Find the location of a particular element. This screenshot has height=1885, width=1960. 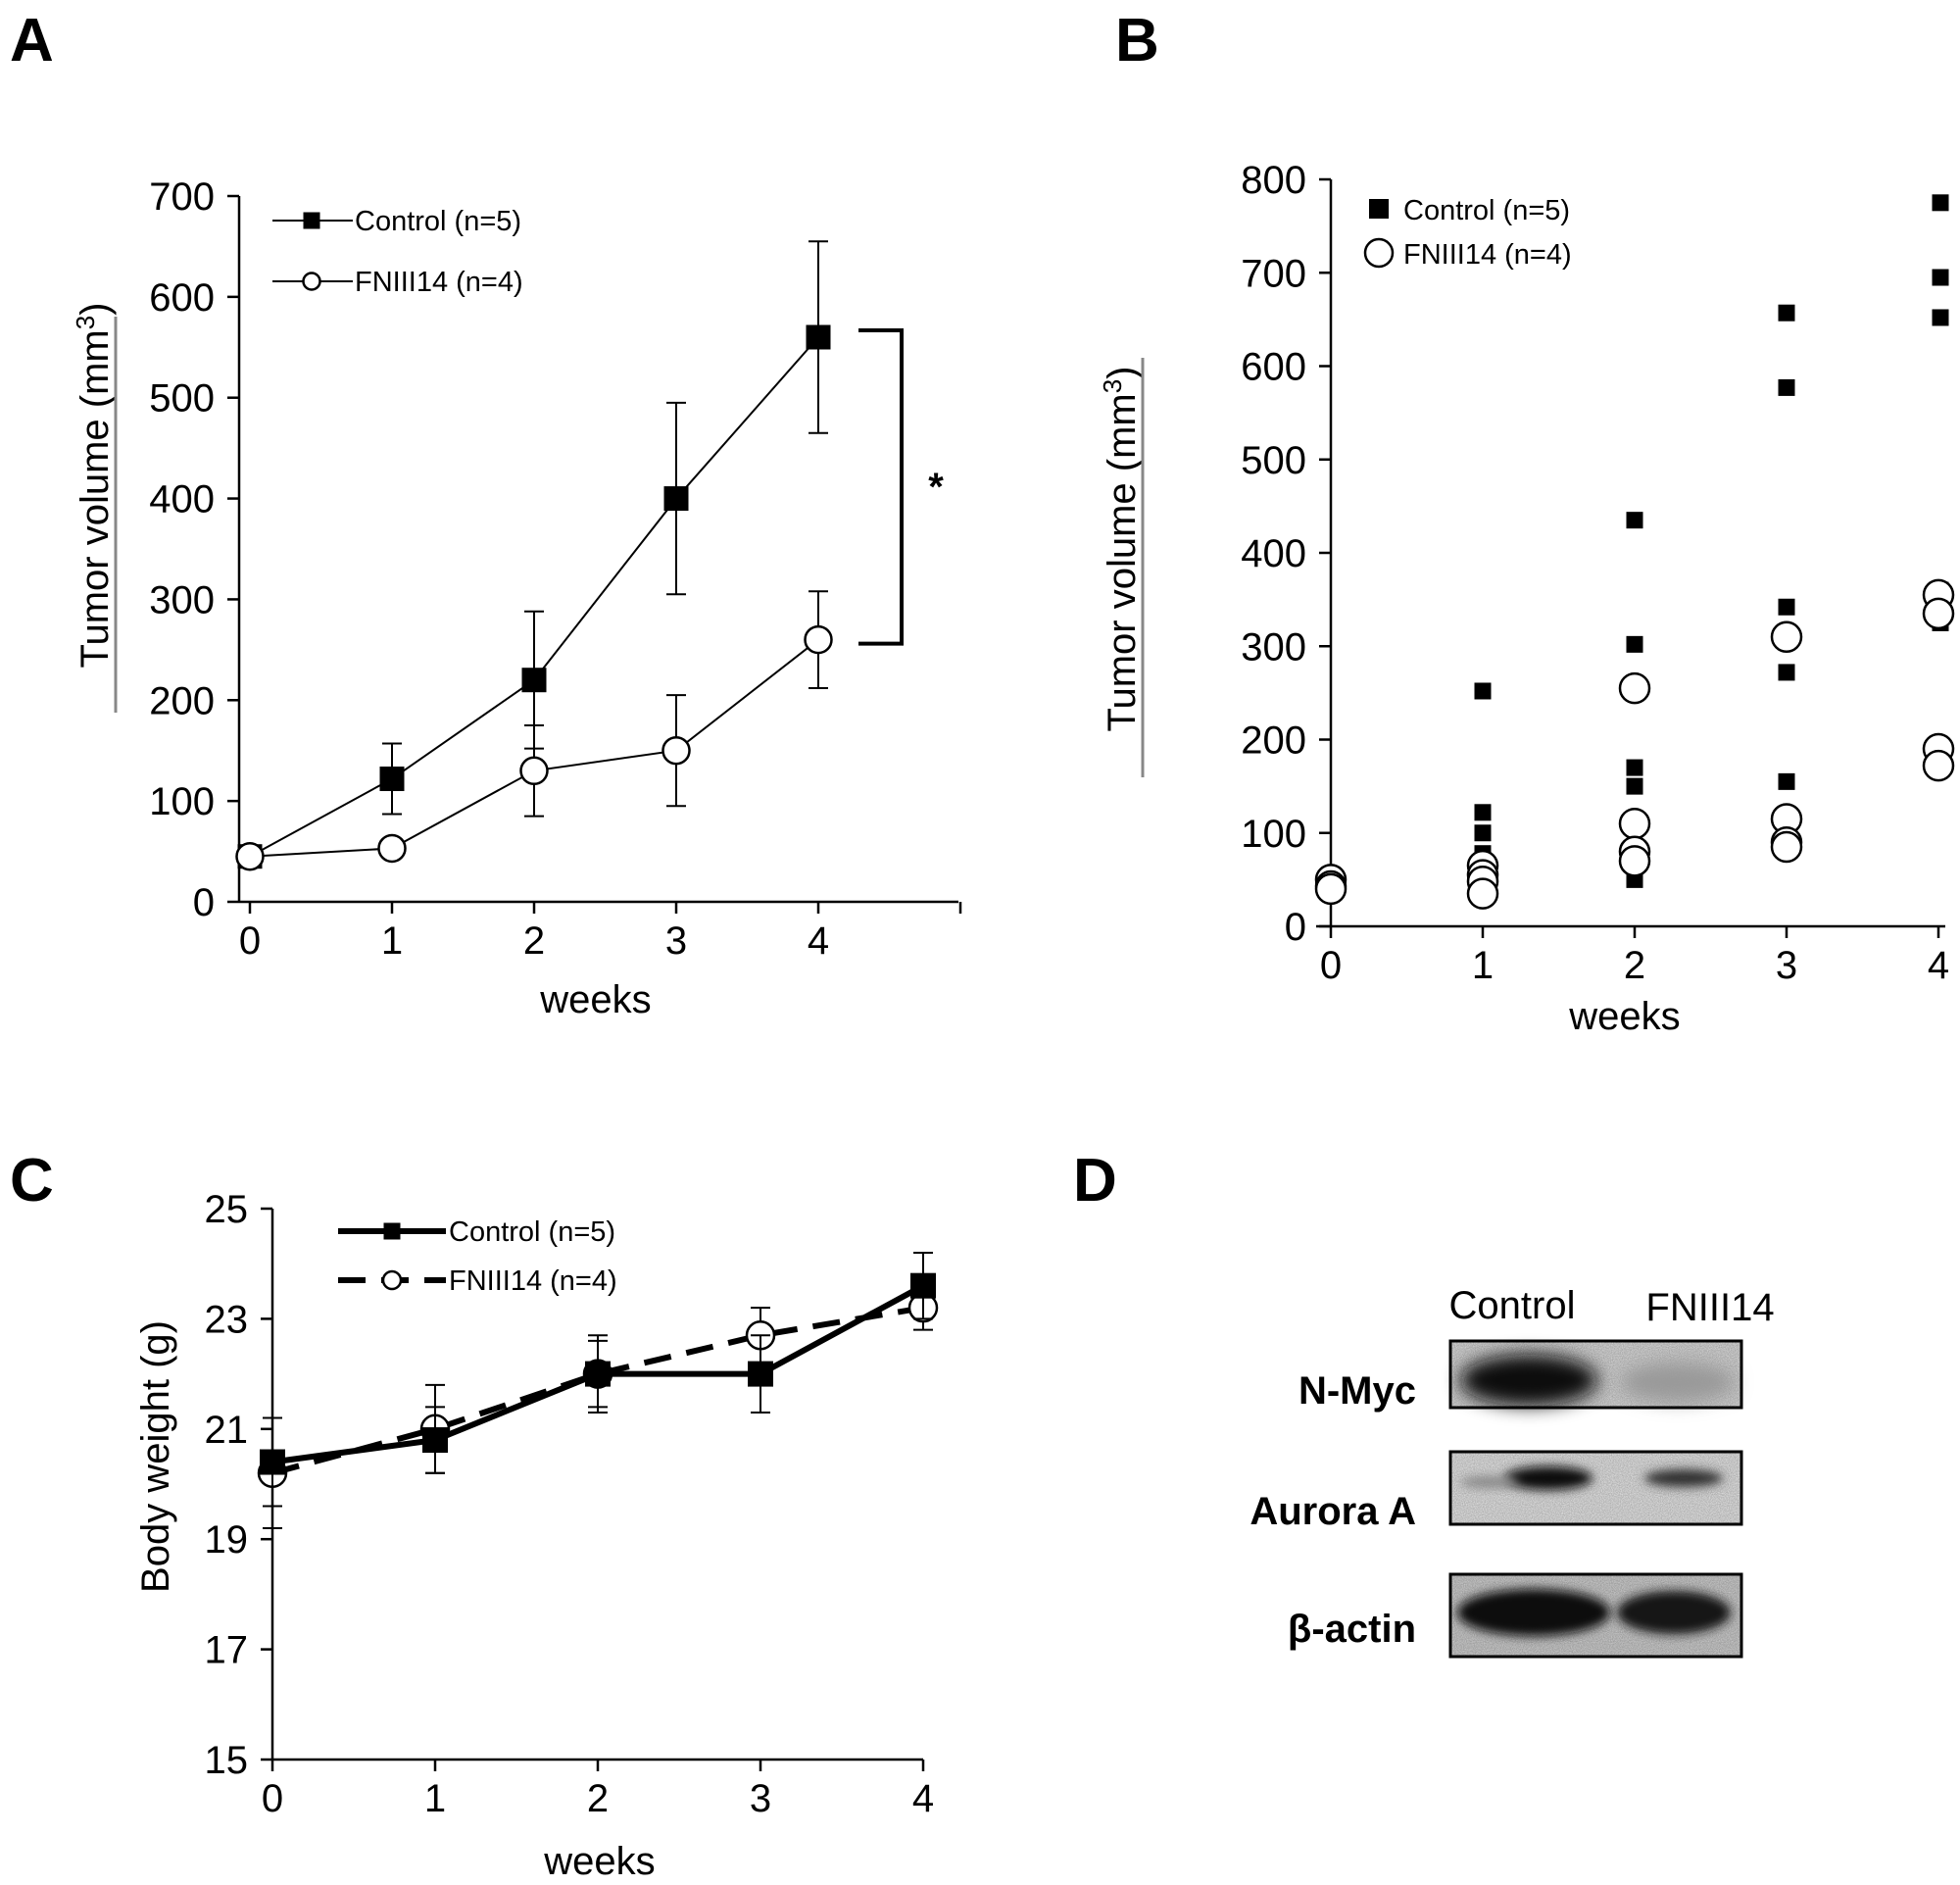

chart-a-significance: * is located at coordinates (901, 487).